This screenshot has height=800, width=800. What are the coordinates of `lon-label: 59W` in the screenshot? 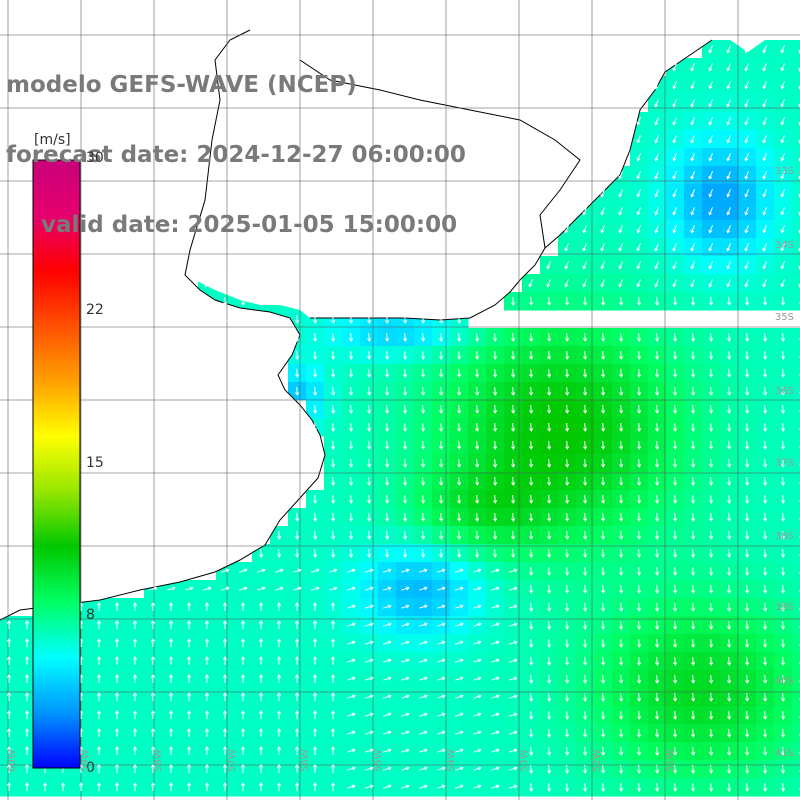 It's located at (85, 760).